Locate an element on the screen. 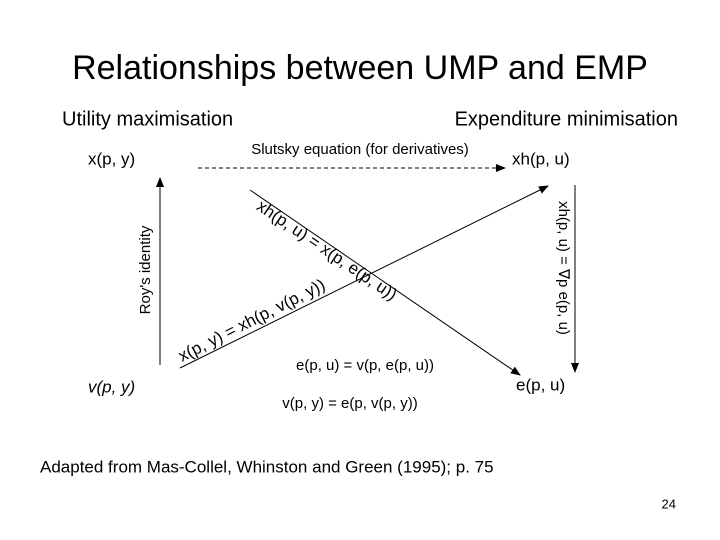 The image size is (720, 540). slide-title: Relationships between UMP and EMP is located at coordinates (360, 68).